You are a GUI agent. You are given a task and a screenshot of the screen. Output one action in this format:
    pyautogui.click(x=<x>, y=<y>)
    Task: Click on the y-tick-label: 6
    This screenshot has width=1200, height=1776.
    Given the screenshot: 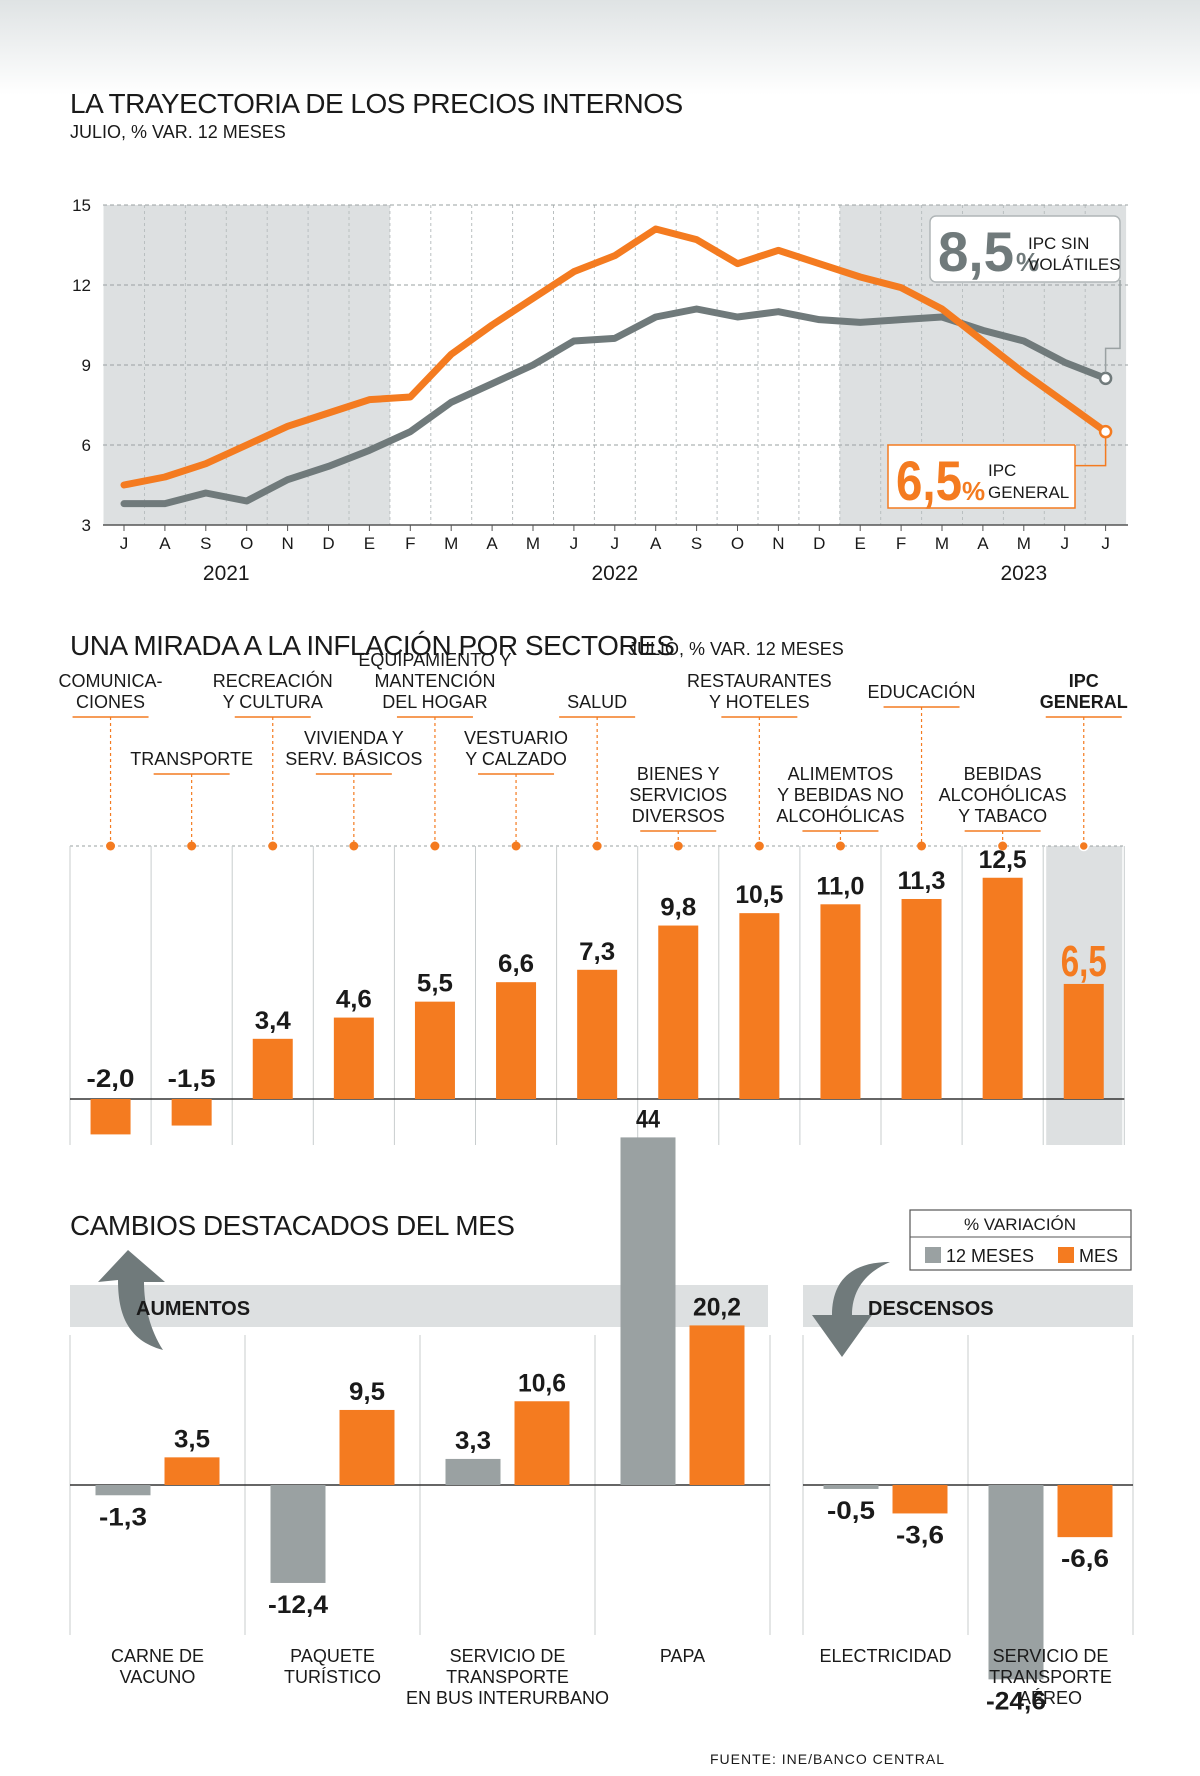 What is the action you would take?
    pyautogui.click(x=86, y=445)
    